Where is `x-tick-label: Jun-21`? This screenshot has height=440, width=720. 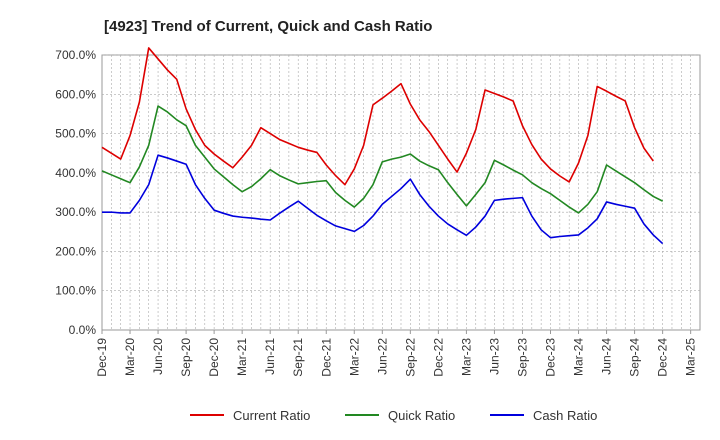 x-tick-label: Jun-21 is located at coordinates (270, 356).